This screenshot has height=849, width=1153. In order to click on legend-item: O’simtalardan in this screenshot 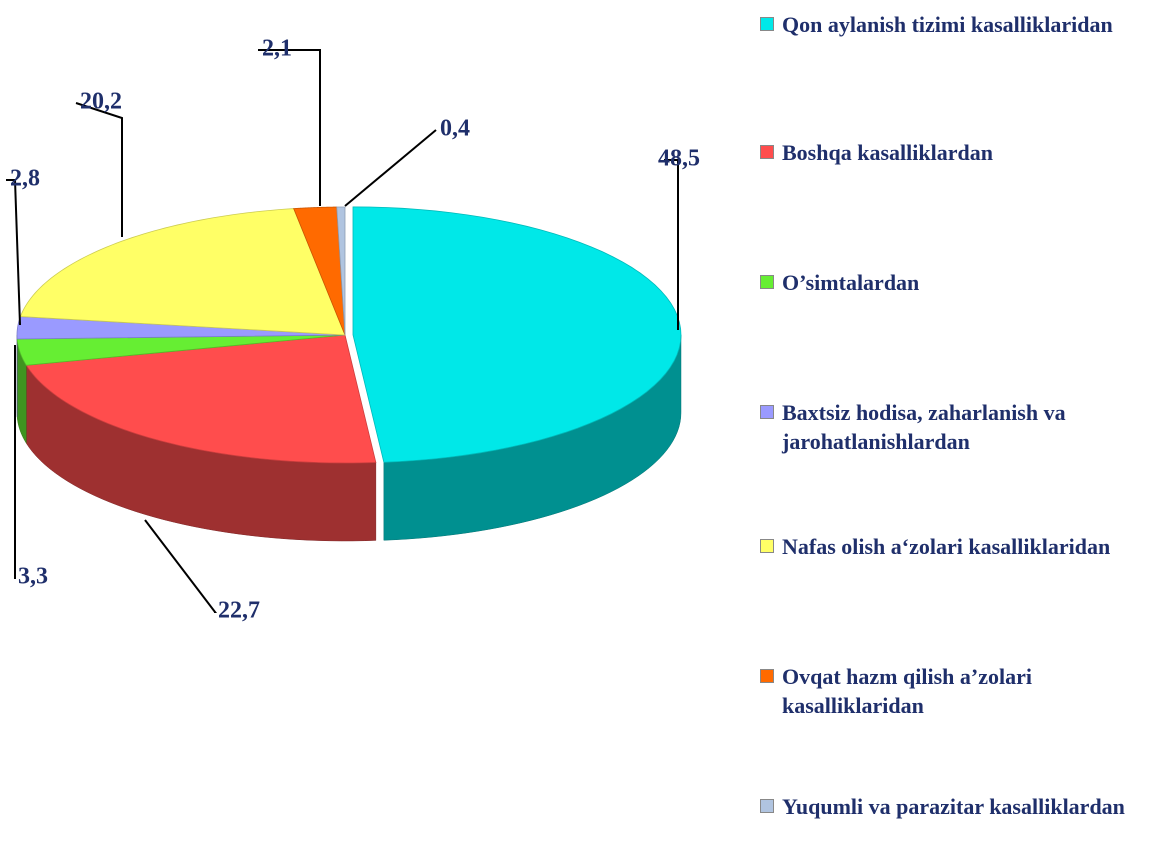, I will do `click(950, 282)`.